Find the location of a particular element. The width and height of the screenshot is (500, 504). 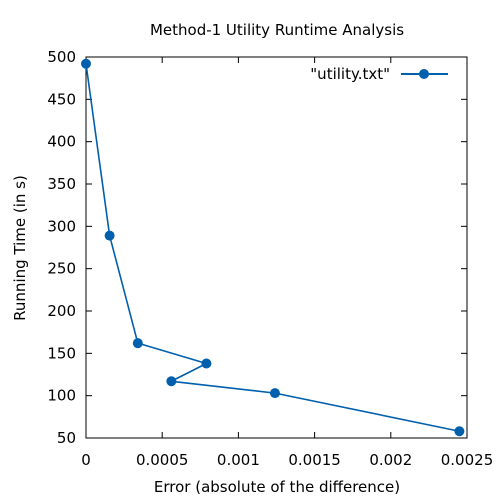

x-axis-label: Error (absolute of the difference) is located at coordinates (277, 487).